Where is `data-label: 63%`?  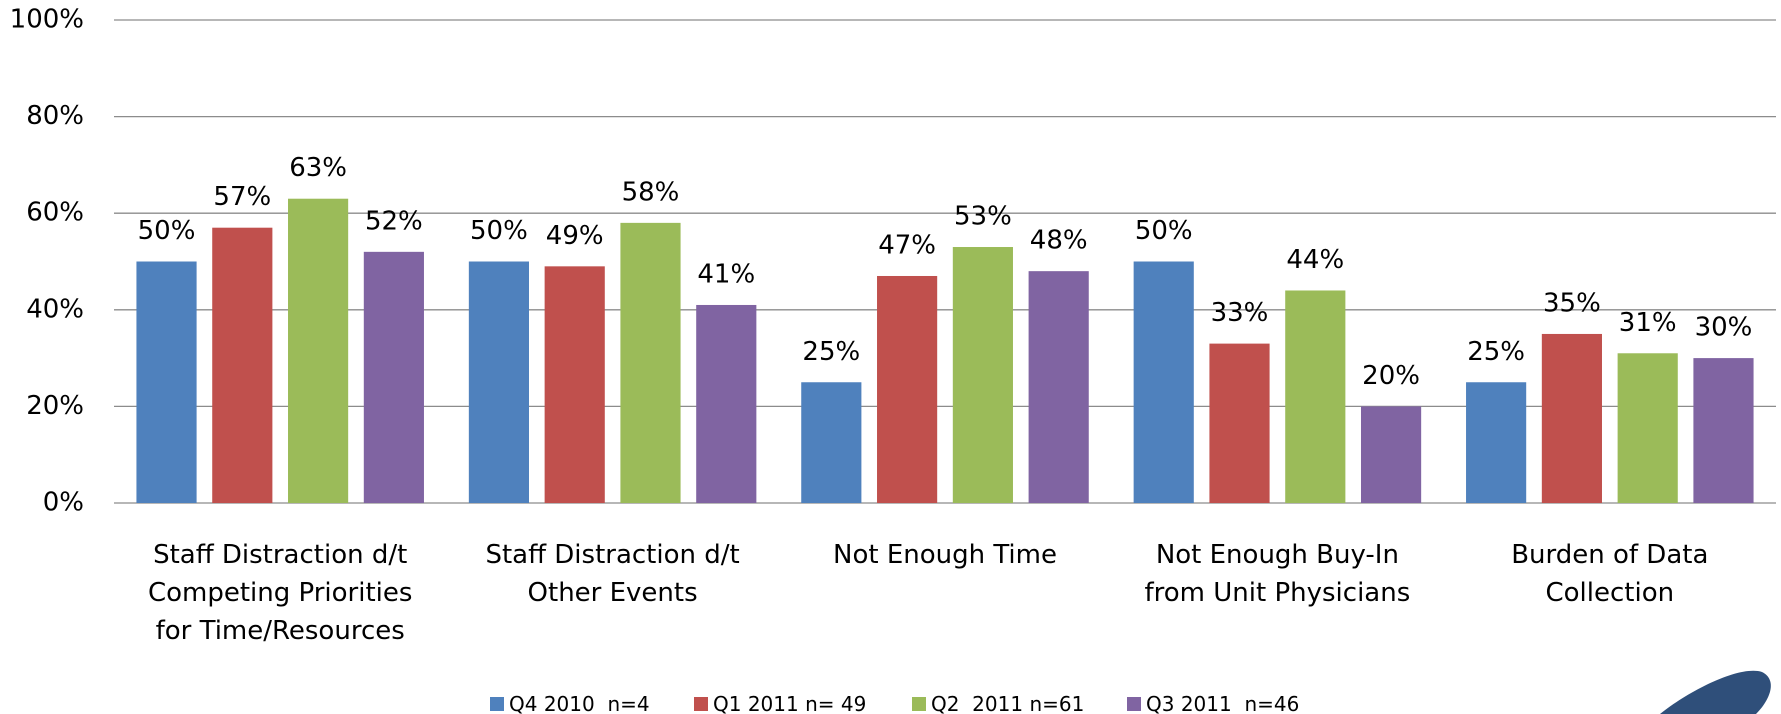
data-label: 63% is located at coordinates (318, 168).